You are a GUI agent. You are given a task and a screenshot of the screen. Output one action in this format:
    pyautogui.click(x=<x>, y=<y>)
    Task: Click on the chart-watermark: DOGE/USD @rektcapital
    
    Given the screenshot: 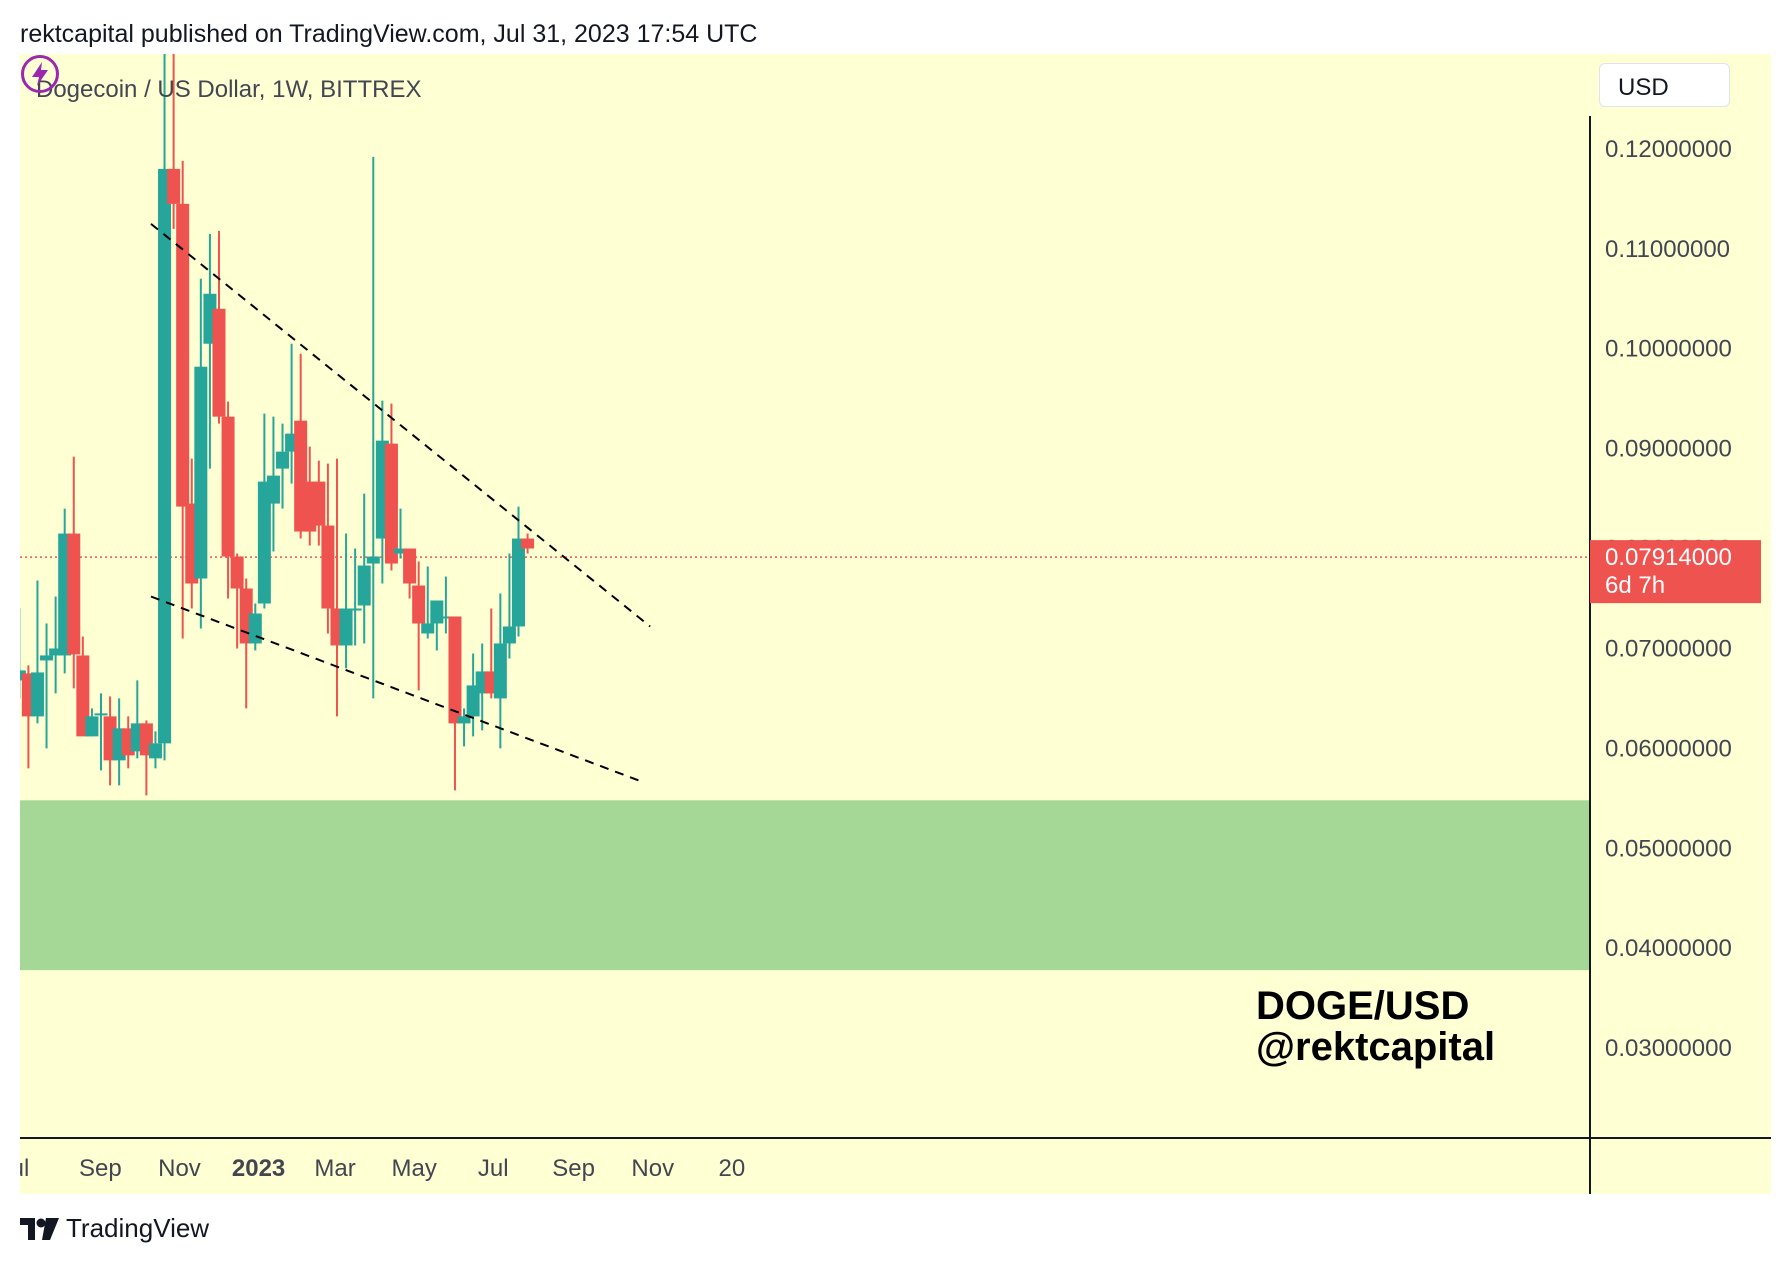 What is the action you would take?
    pyautogui.click(x=1375, y=1027)
    